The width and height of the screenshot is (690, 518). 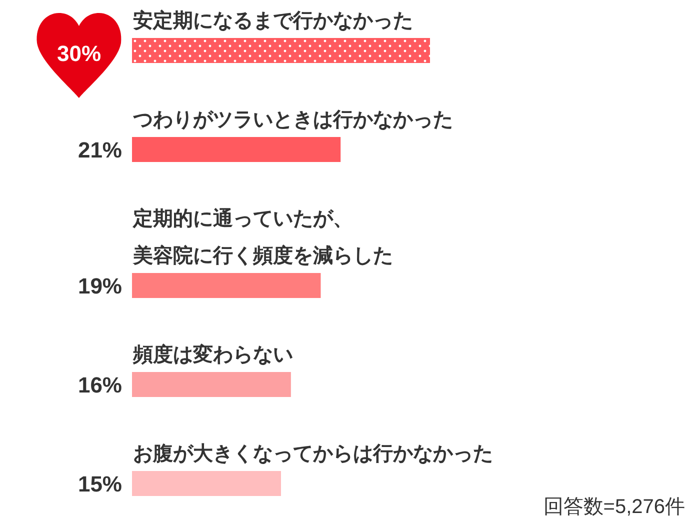 What do you see at coordinates (293, 120) in the screenshot?
I see `category-label: つわりがツラいときは行かなかった` at bounding box center [293, 120].